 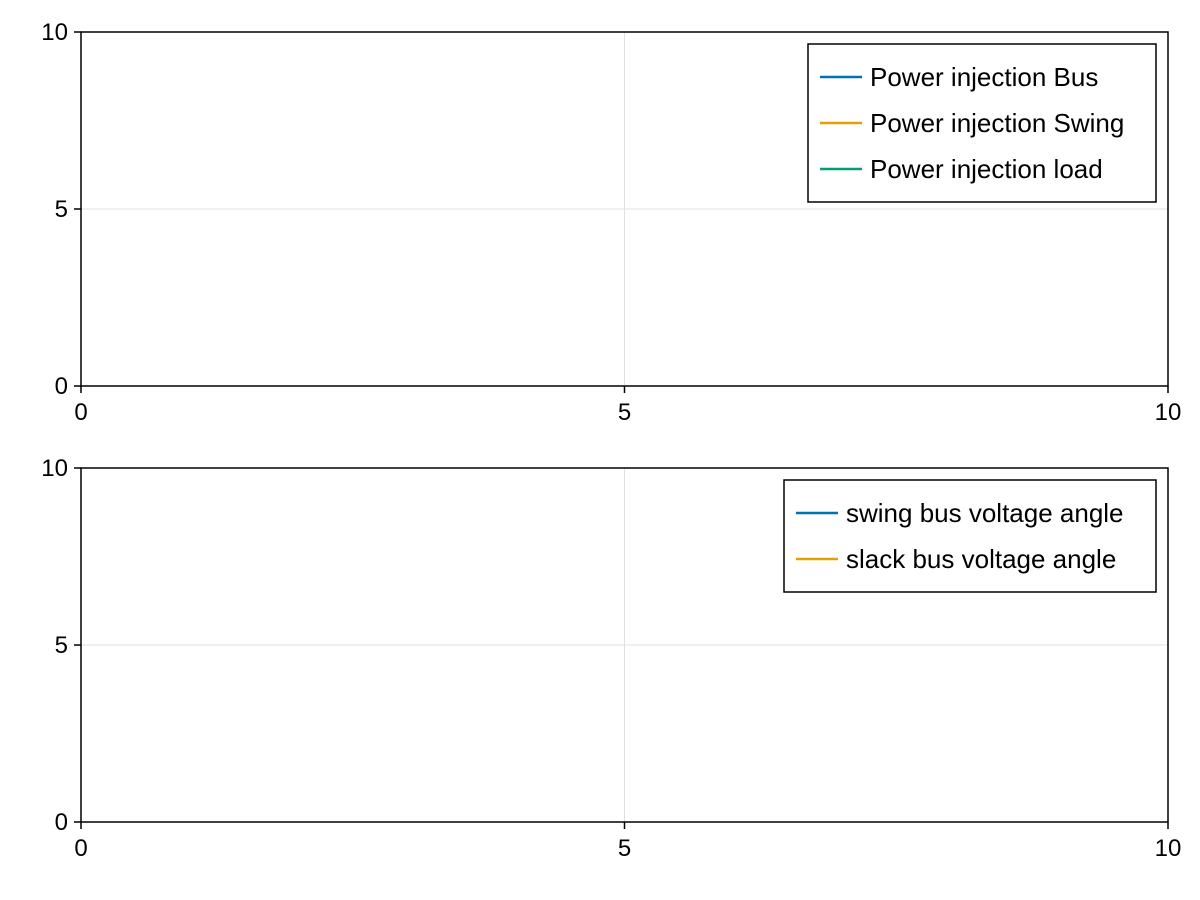 I want to click on top-x-tick-label: 5, so click(x=624, y=412).